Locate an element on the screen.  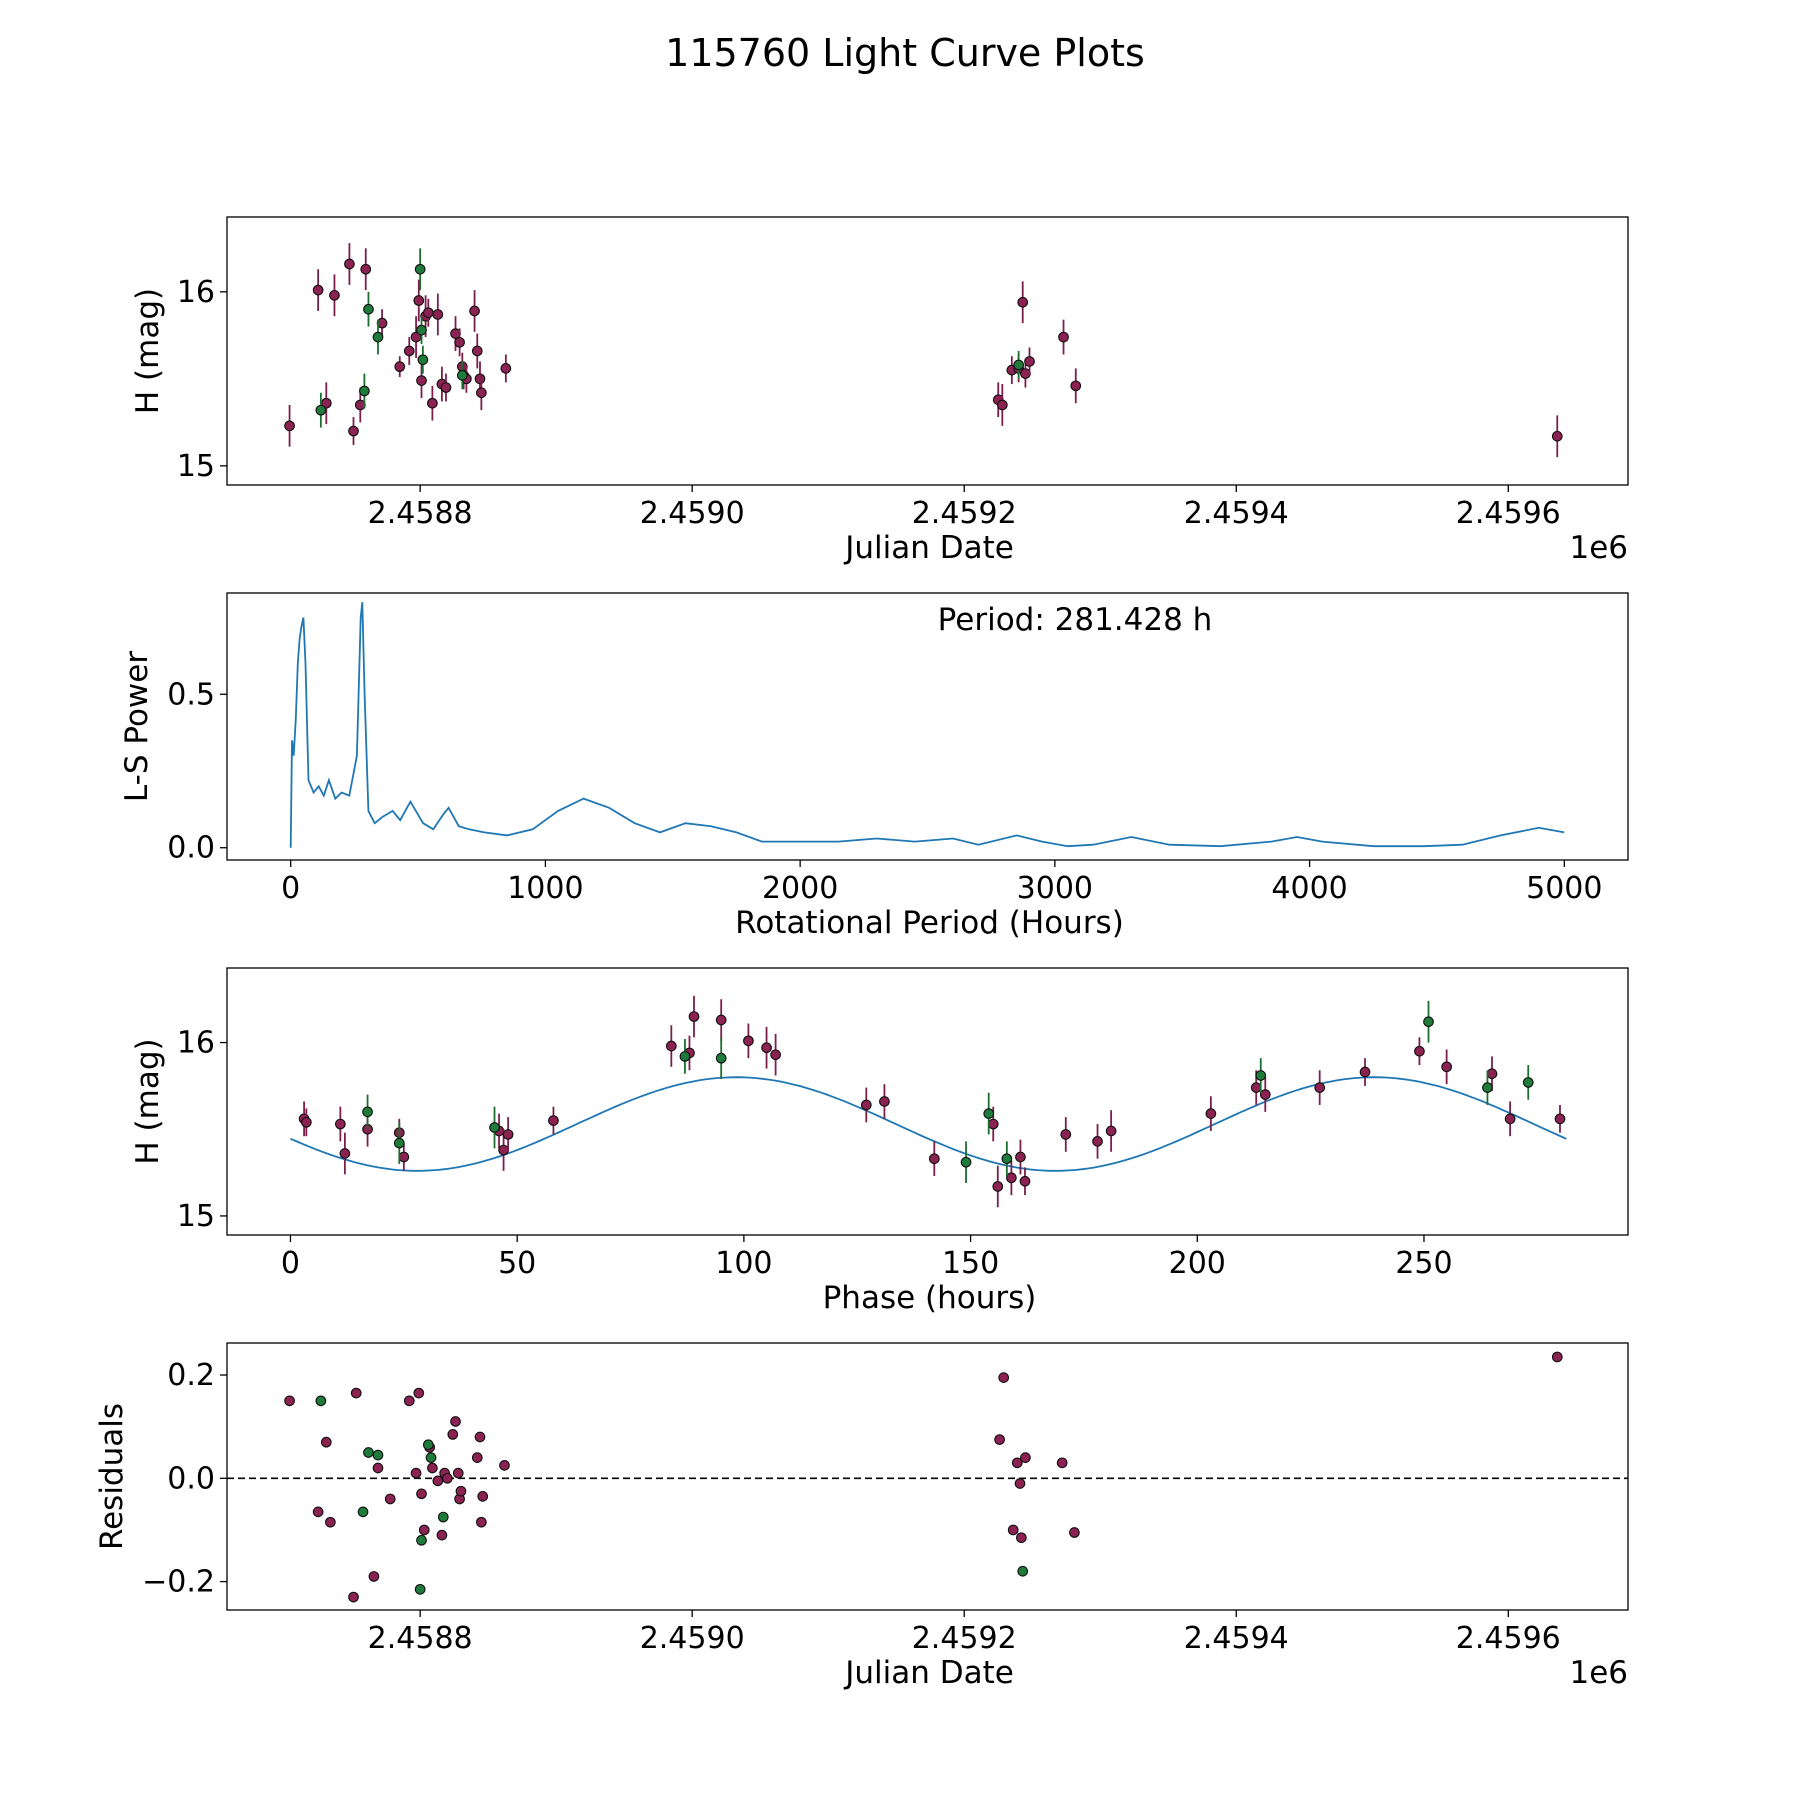
x-tick-label: 200 is located at coordinates (1197, 1263).